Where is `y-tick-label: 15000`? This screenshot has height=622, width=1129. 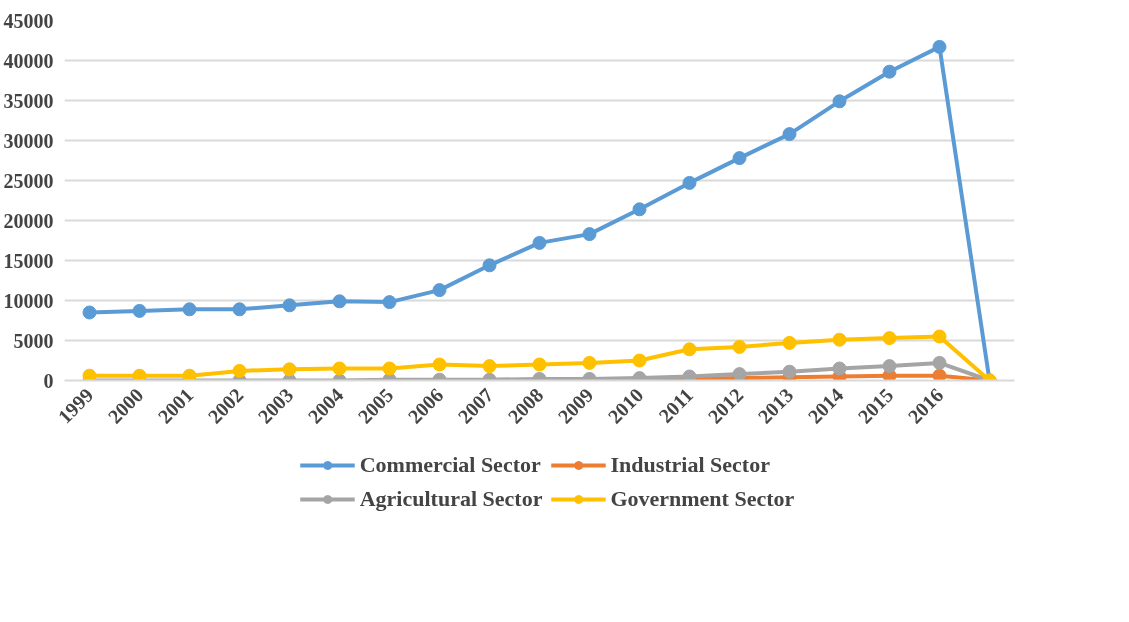
y-tick-label: 15000 is located at coordinates (28, 260).